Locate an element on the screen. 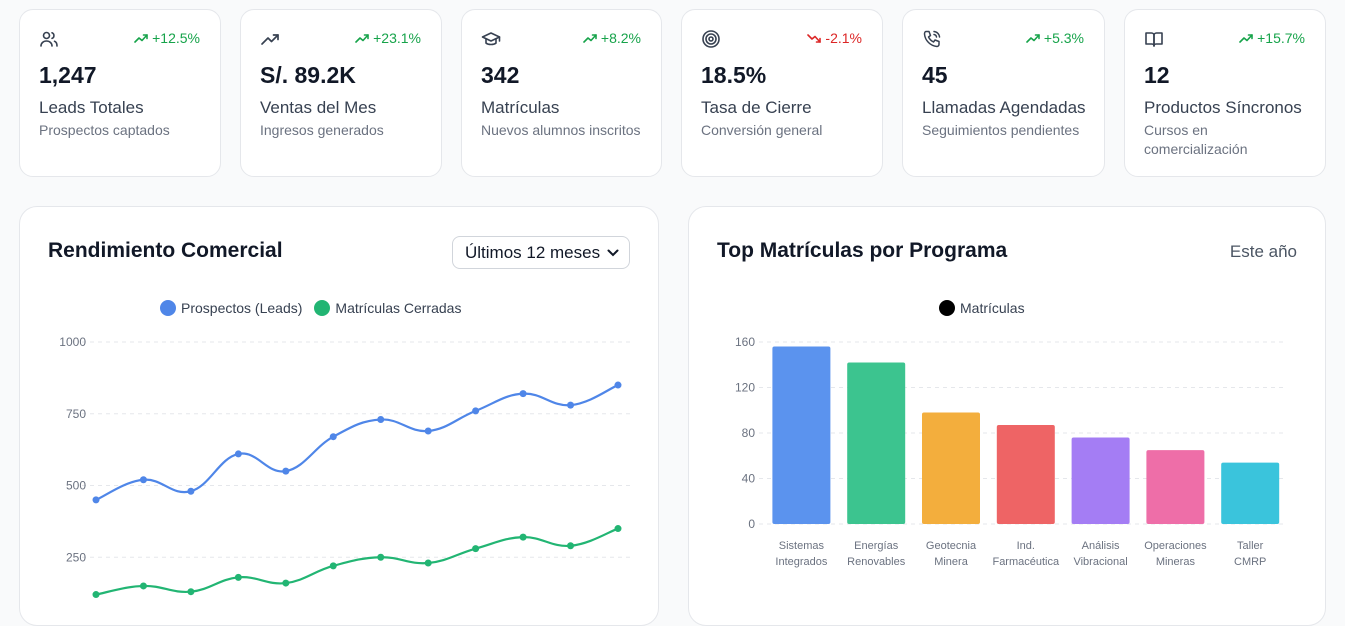  trend-value: +8.2% is located at coordinates (620, 38).